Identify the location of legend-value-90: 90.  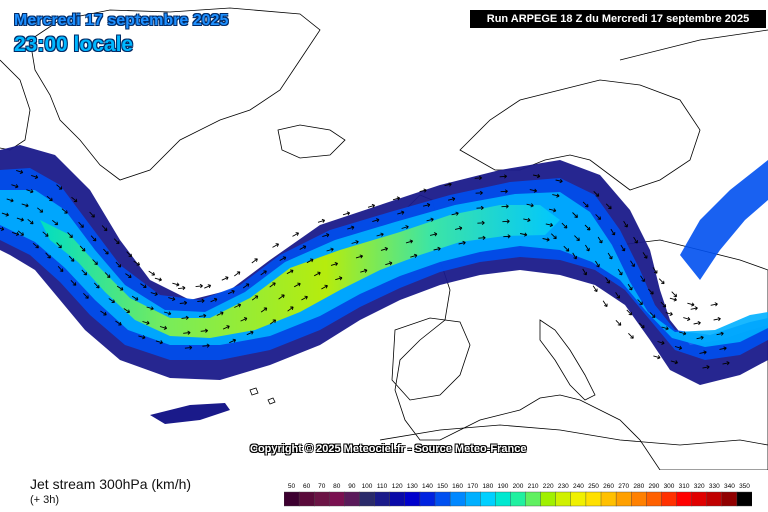
(352, 486).